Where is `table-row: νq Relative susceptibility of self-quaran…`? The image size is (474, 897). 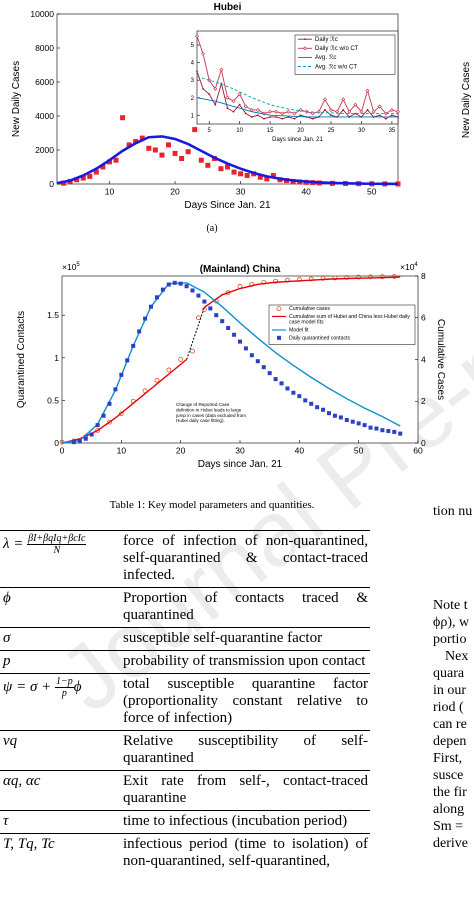
table-row: νq Relative susceptibility of self-quaran… is located at coordinates (185, 750).